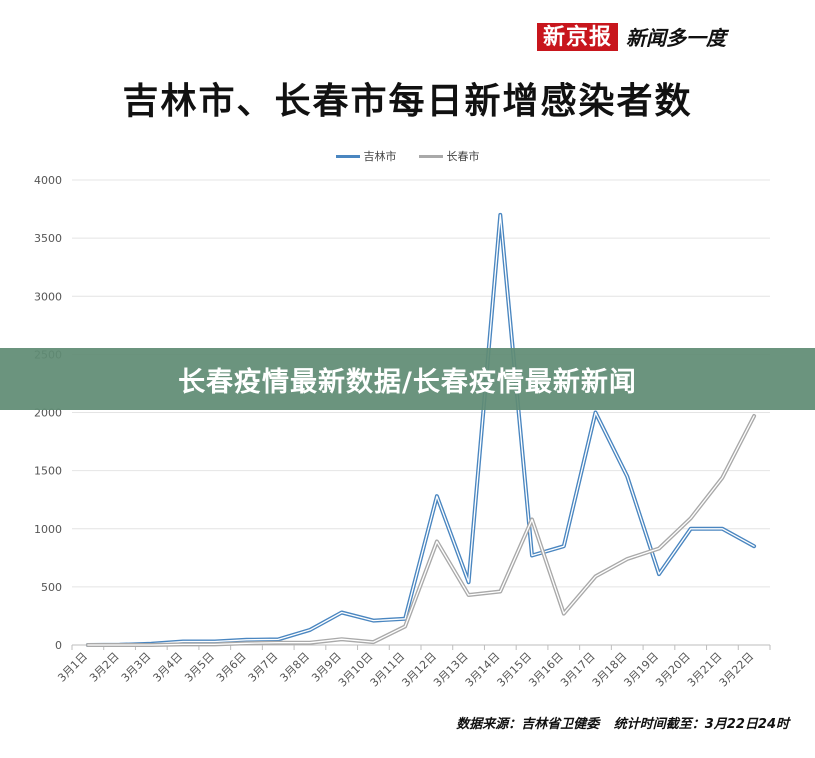  What do you see at coordinates (528, 724) in the screenshot?
I see `data-source: 数据来源：吉林省卫健委` at bounding box center [528, 724].